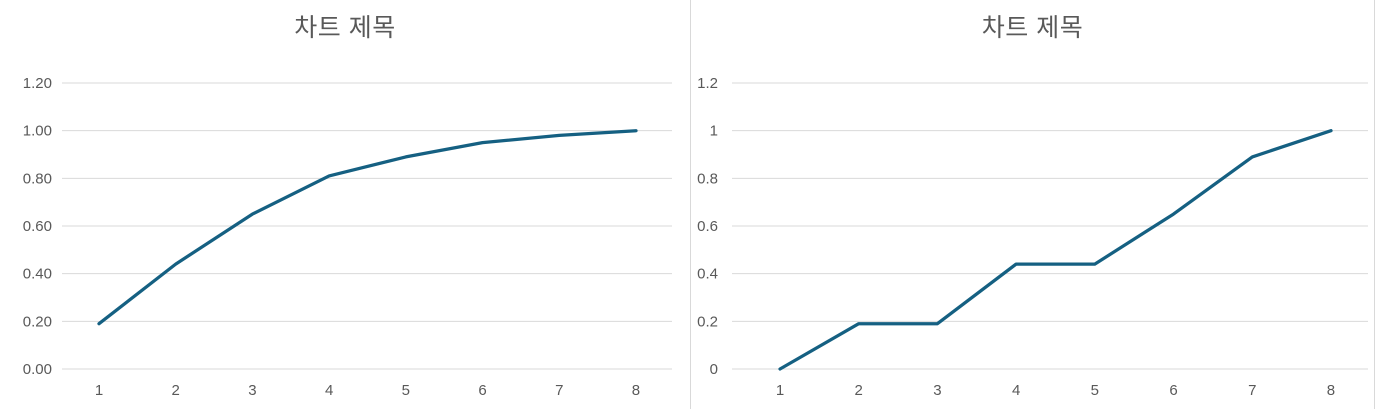  What do you see at coordinates (37, 321) in the screenshot?
I see `y-tick-label: 0.20` at bounding box center [37, 321].